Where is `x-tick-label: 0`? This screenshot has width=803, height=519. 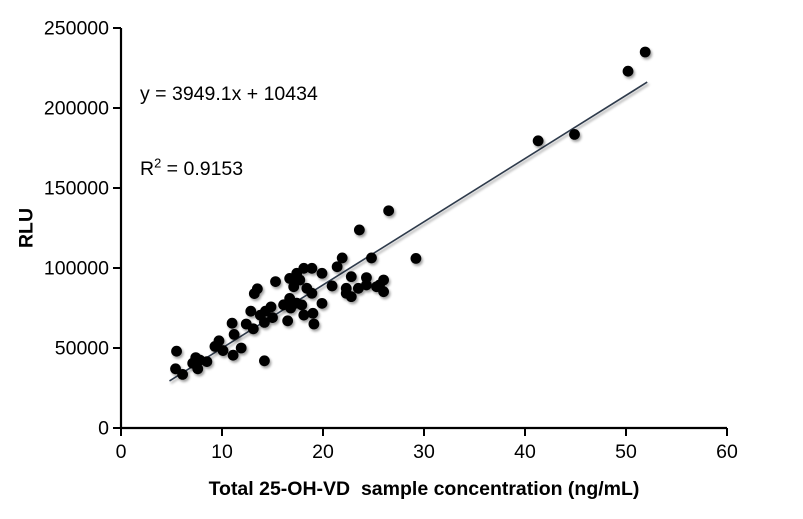 x-tick-label: 0 is located at coordinates (121, 452).